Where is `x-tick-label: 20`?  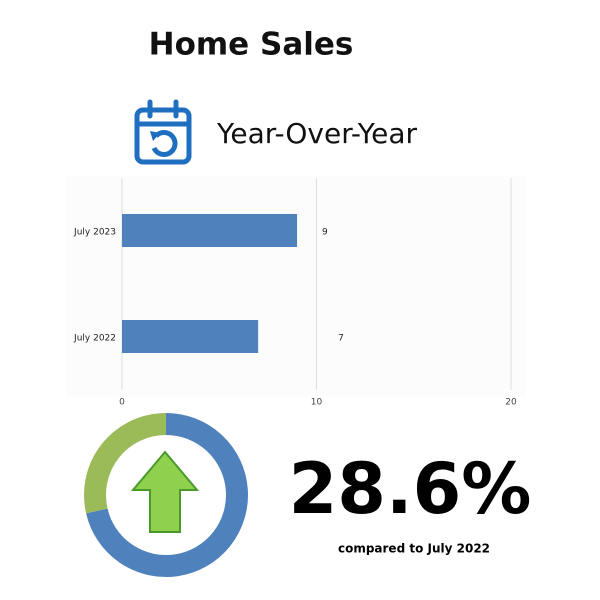 x-tick-label: 20 is located at coordinates (511, 403).